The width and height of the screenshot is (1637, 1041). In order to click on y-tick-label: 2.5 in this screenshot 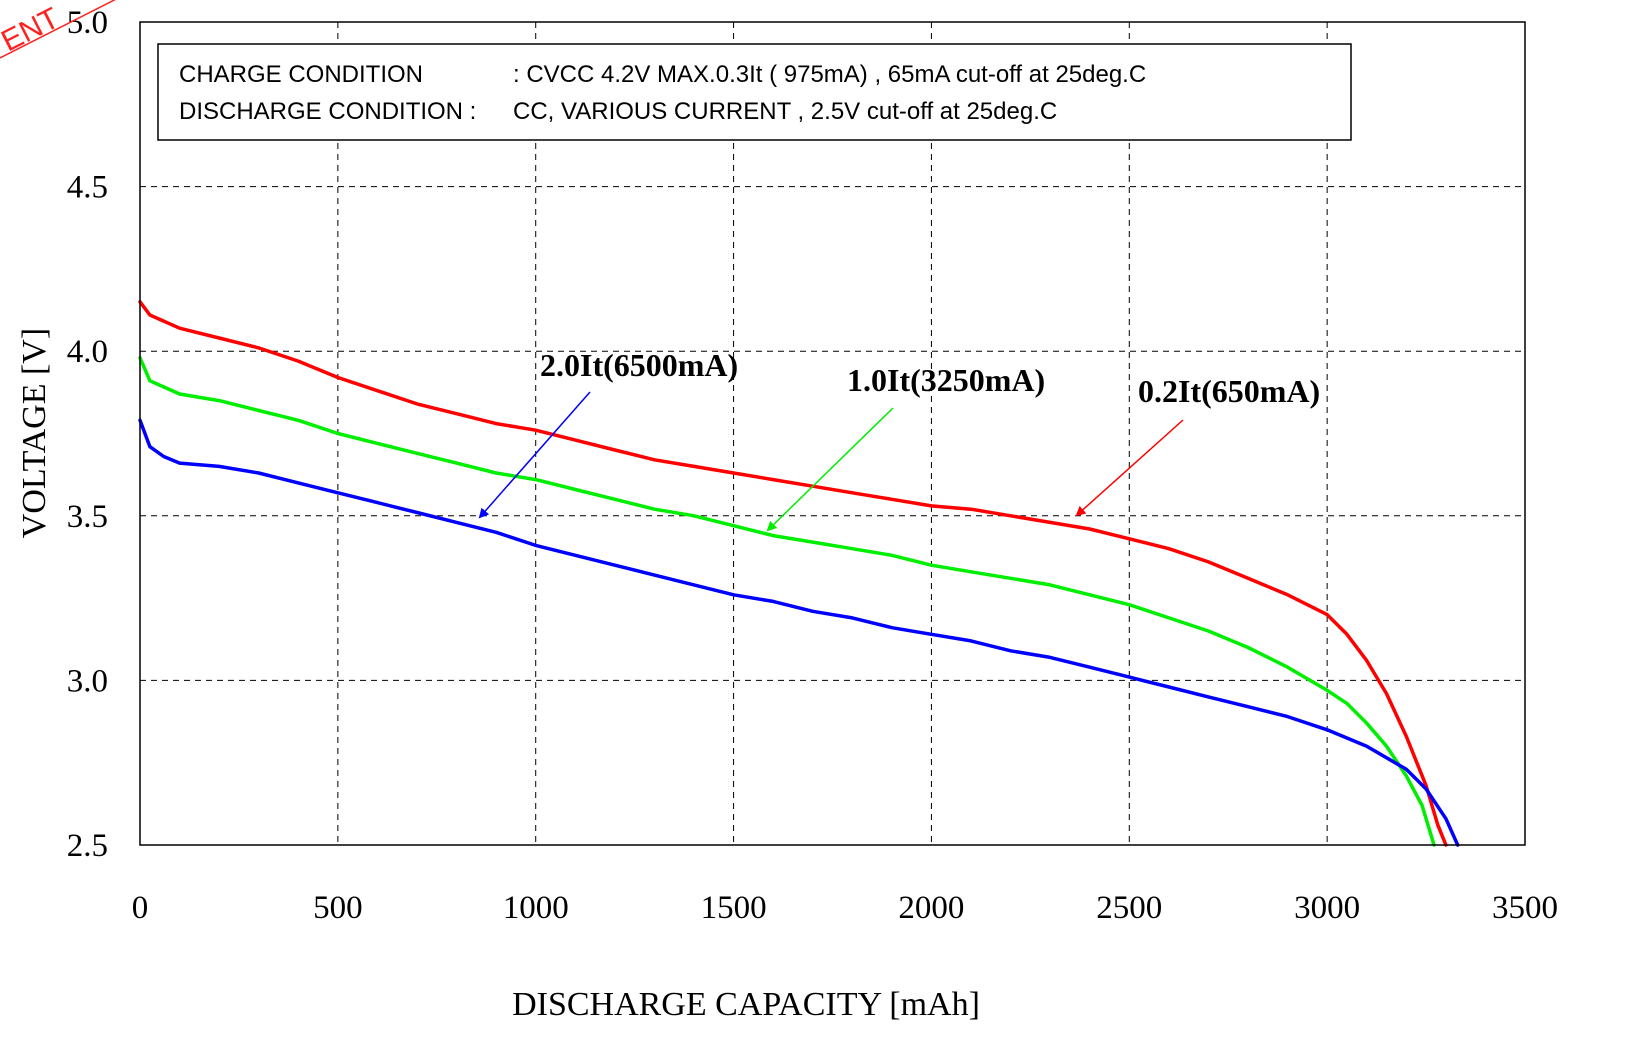, I will do `click(87, 846)`.